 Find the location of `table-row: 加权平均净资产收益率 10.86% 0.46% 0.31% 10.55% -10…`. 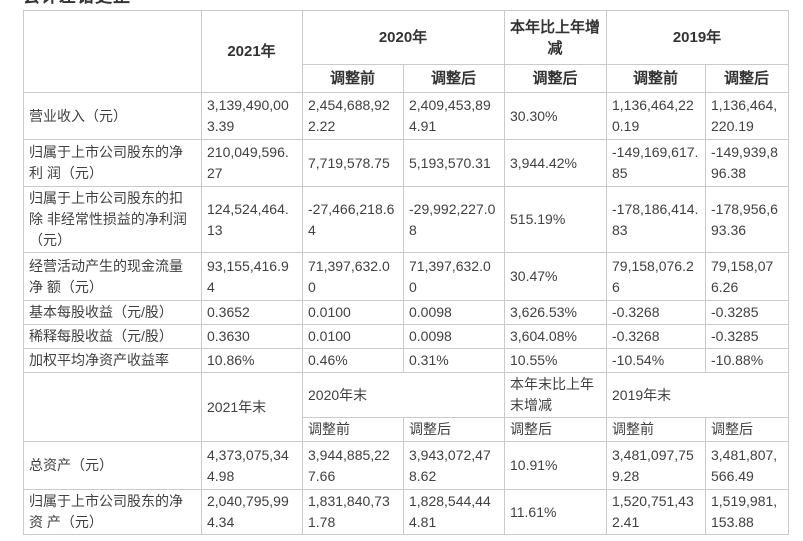

table-row: 加权平均净资产收益率 10.86% 0.46% 0.31% 10.55% -10… is located at coordinates (406, 360).